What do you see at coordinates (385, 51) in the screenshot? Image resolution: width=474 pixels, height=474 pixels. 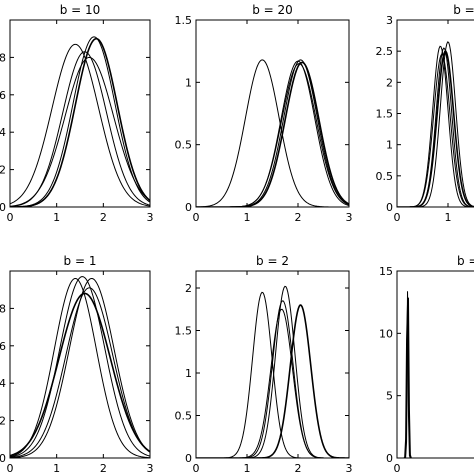 I see `y-tick-label: 2.5` at bounding box center [385, 51].